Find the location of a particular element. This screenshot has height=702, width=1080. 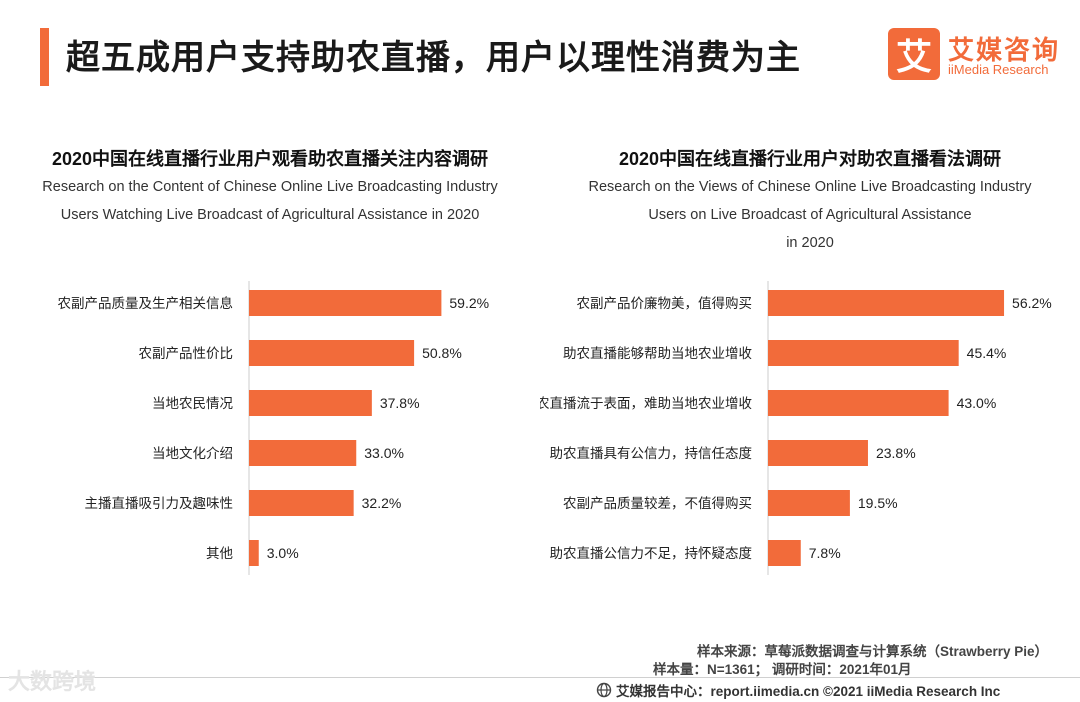

category-label: 主播直播吸引力及趣味性 is located at coordinates (159, 503).